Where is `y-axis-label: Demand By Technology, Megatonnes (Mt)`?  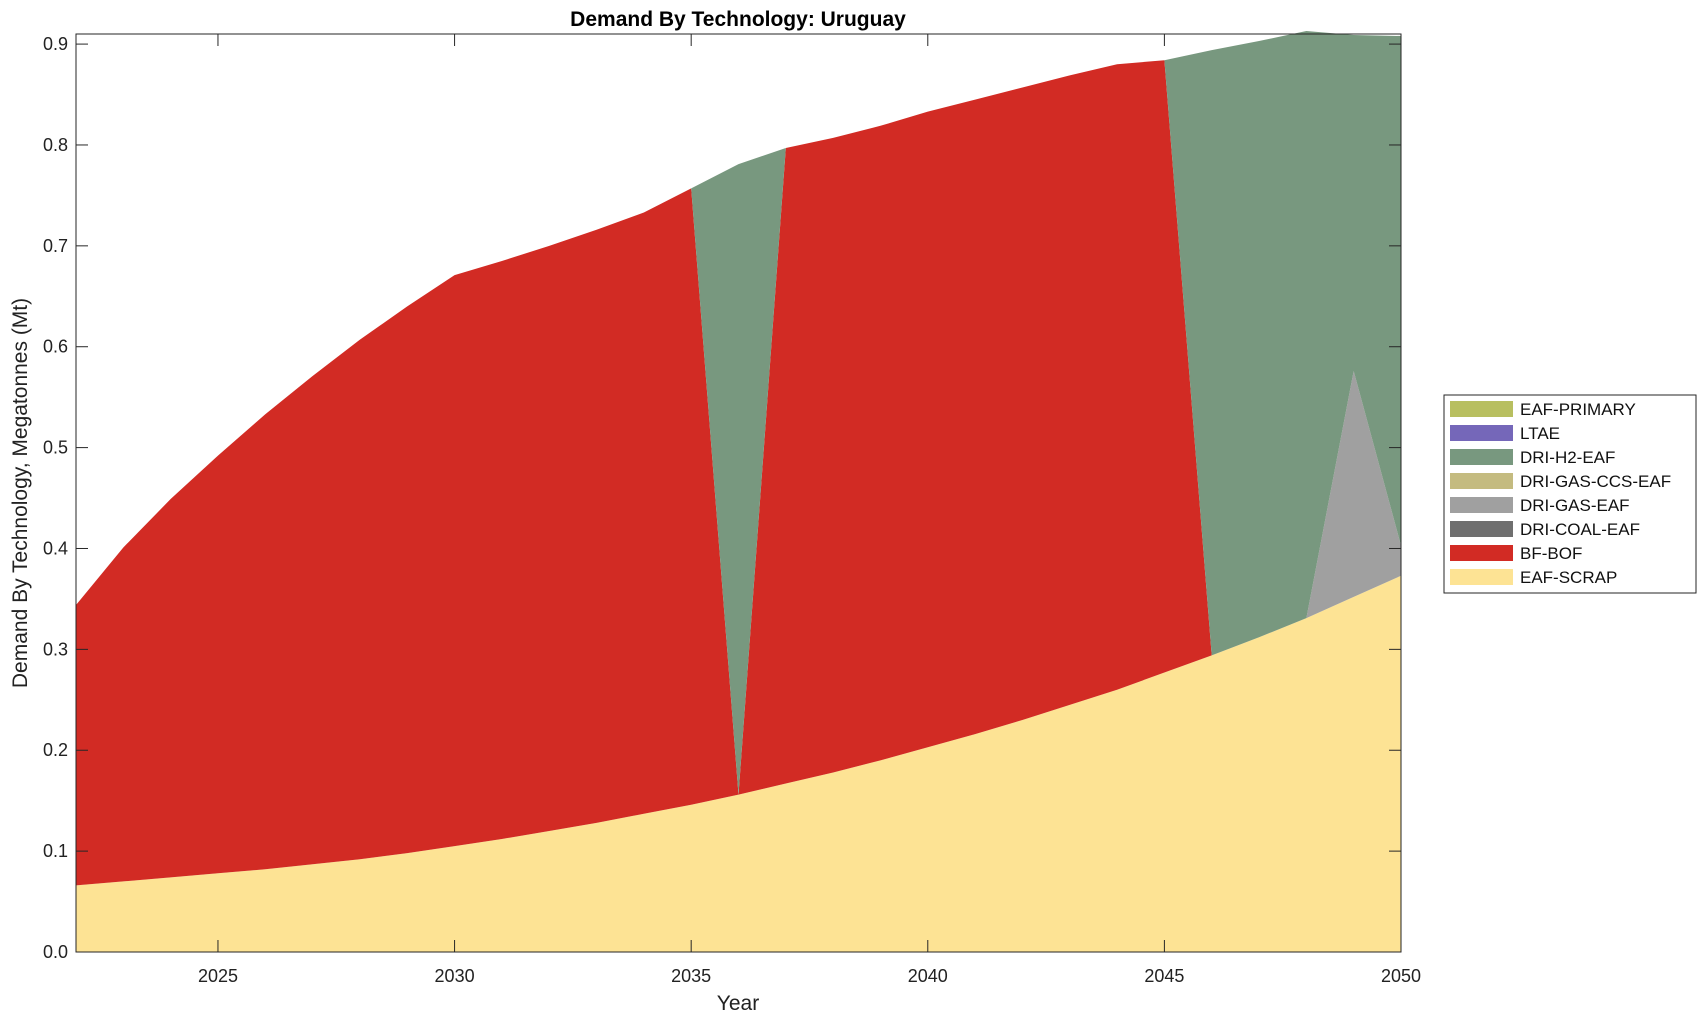 y-axis-label: Demand By Technology, Megatonnes (Mt) is located at coordinates (20, 493).